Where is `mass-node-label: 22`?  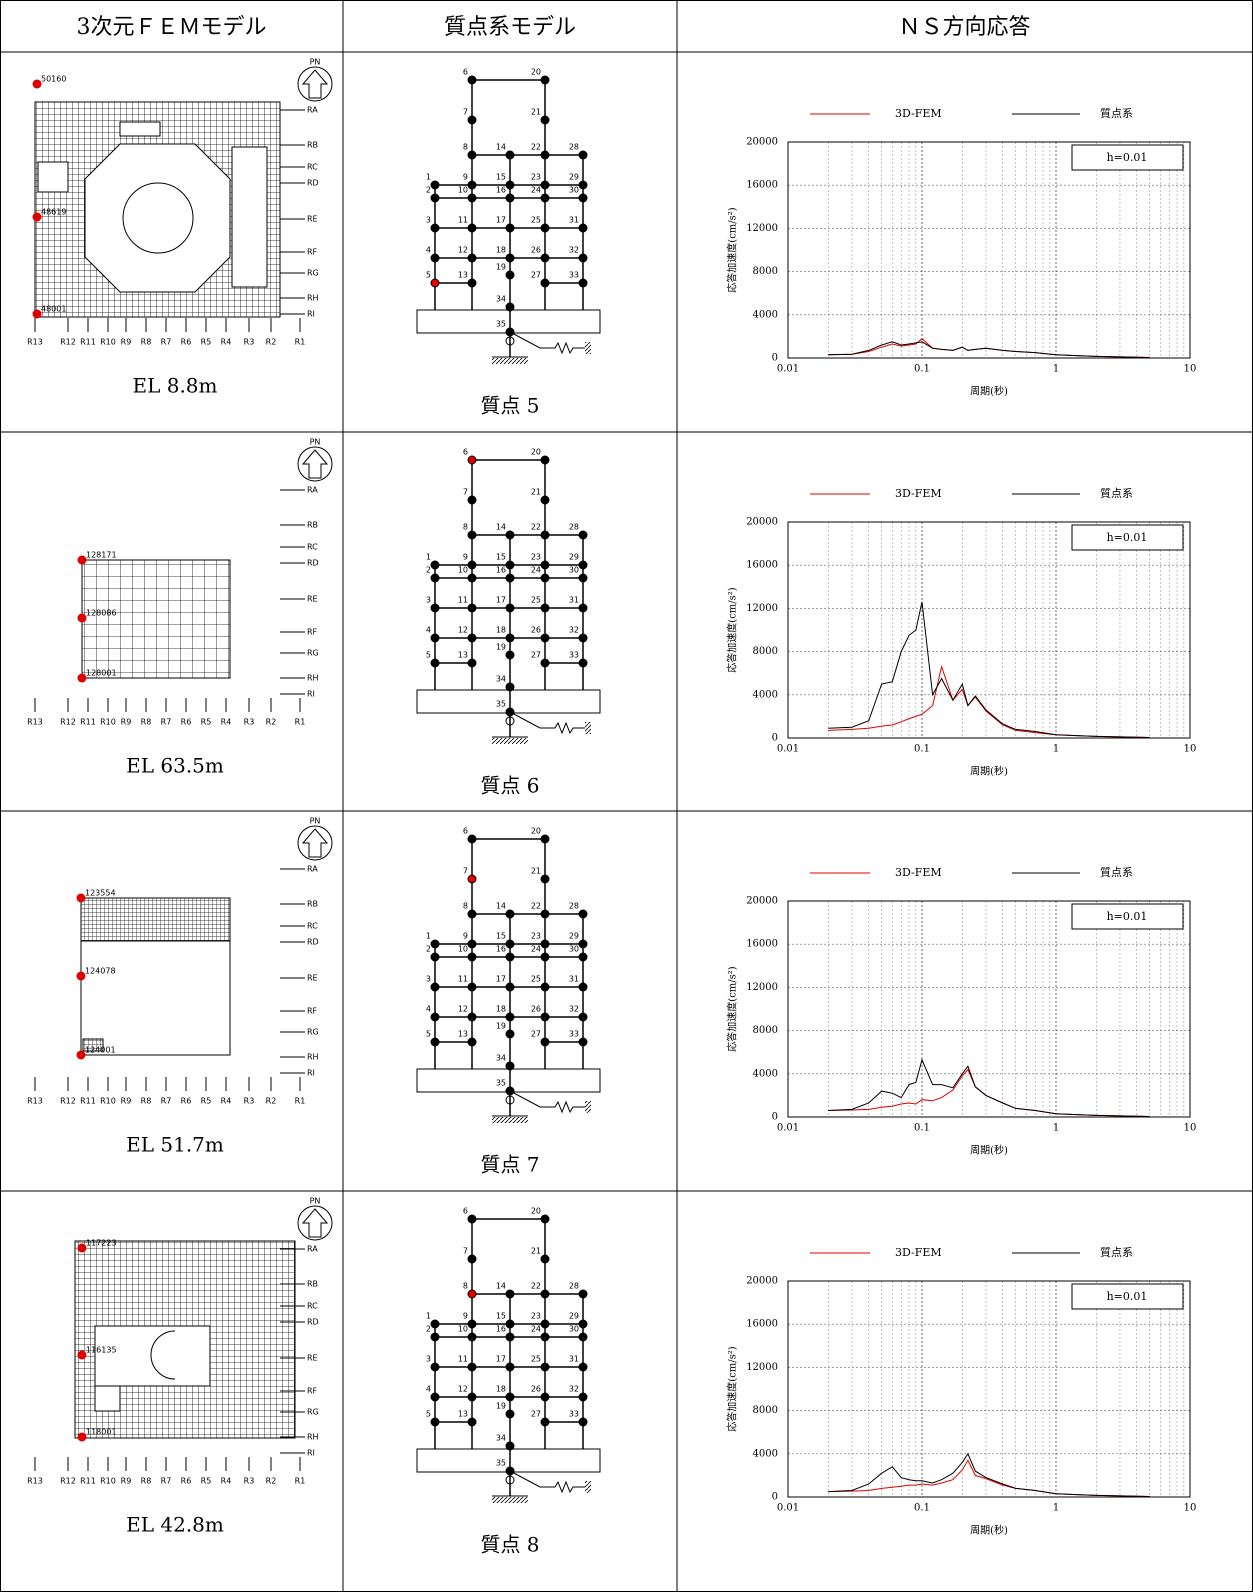 mass-node-label: 22 is located at coordinates (536, 1286).